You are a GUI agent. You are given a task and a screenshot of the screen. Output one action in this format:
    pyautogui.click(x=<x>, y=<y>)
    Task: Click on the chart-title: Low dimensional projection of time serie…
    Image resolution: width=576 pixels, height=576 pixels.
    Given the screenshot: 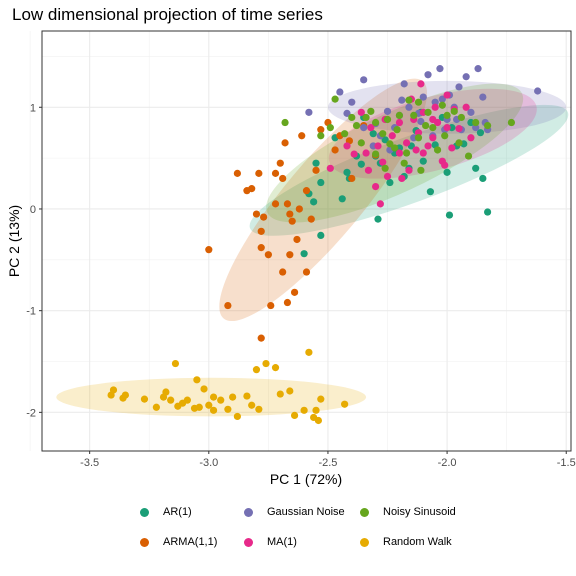 What is the action you would take?
    pyautogui.click(x=167, y=14)
    